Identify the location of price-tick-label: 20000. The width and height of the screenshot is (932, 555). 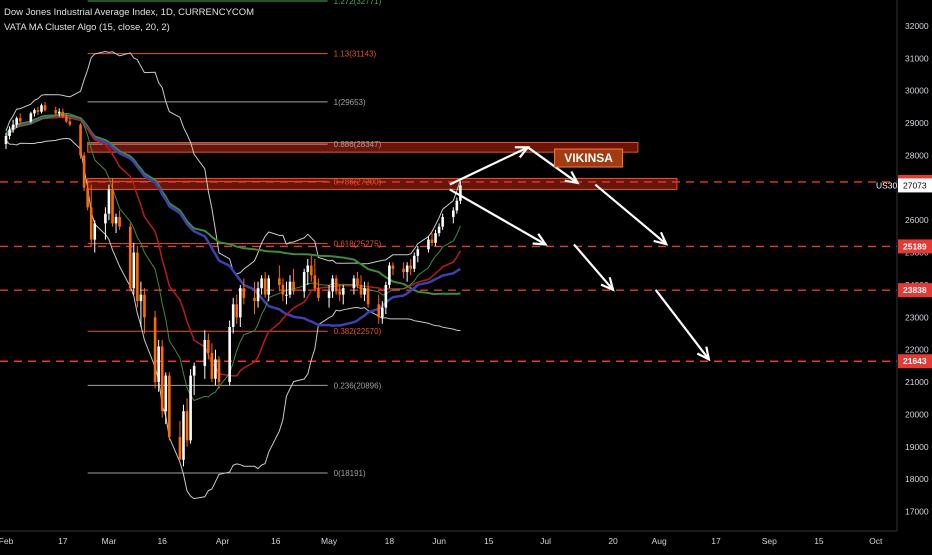
(917, 414).